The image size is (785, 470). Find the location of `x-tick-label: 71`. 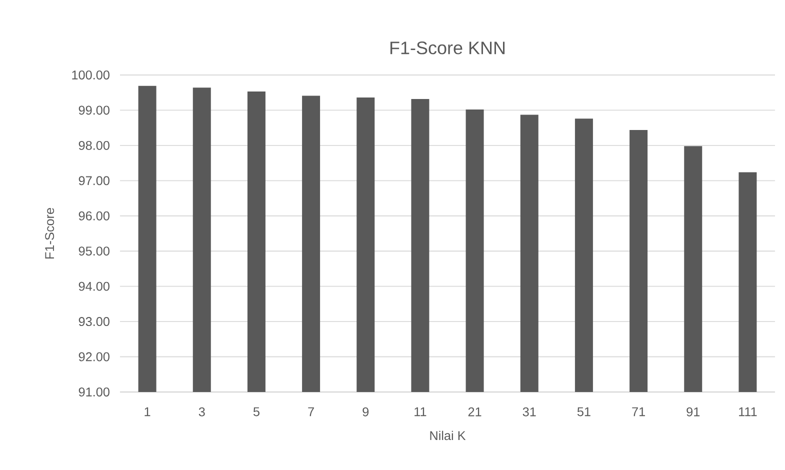

x-tick-label: 71 is located at coordinates (638, 411).